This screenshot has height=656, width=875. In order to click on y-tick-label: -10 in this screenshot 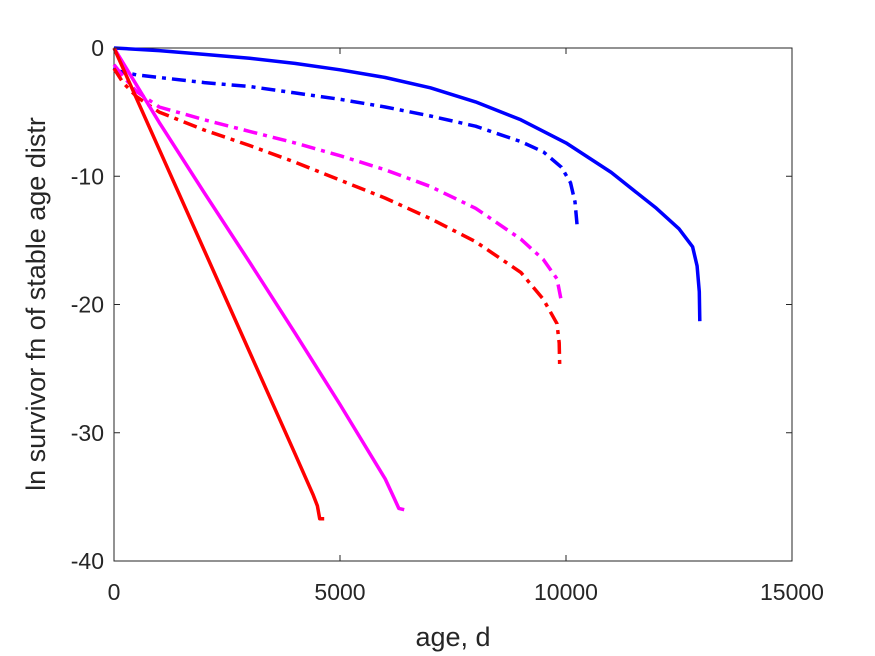, I will do `click(87, 176)`.